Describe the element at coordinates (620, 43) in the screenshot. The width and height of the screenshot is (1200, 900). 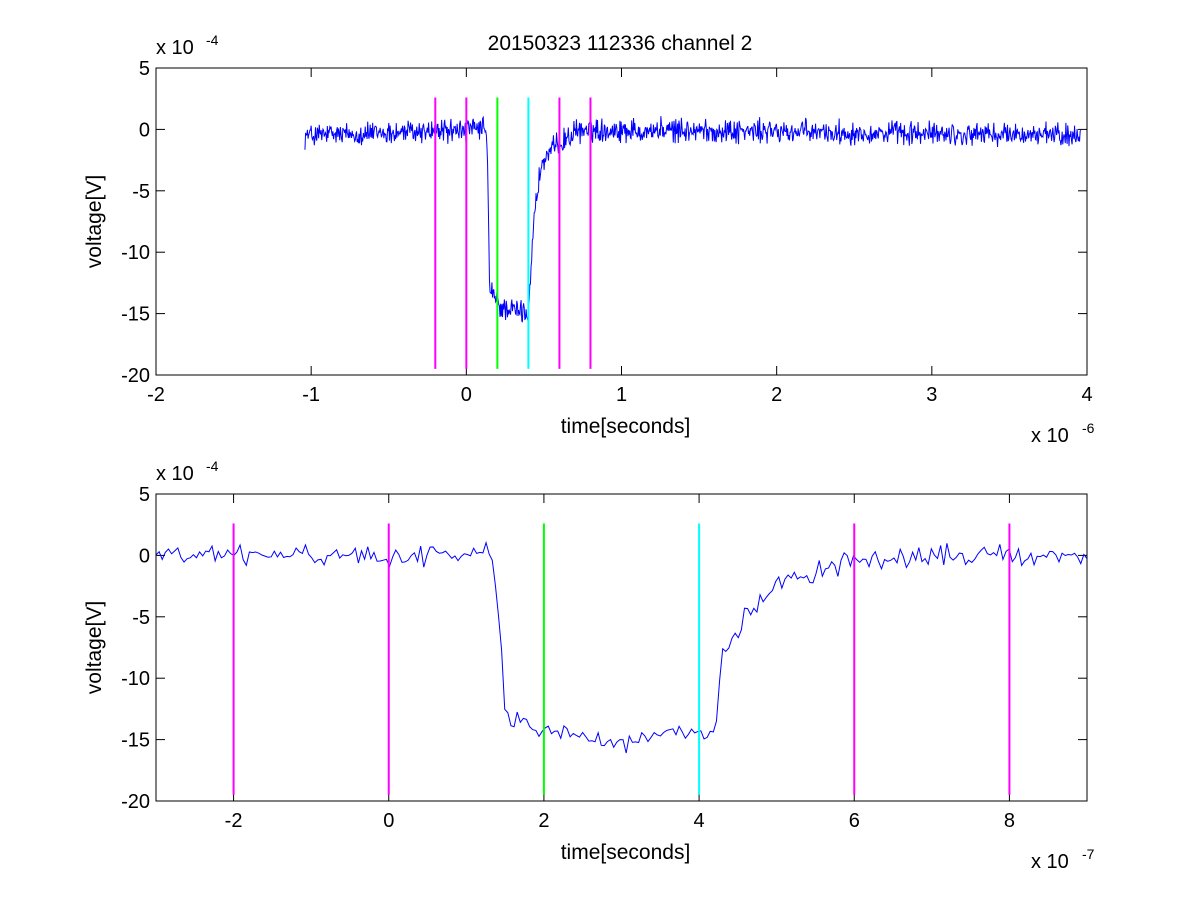
I see `figure-title: 20150323 112336 channel 2` at that location.